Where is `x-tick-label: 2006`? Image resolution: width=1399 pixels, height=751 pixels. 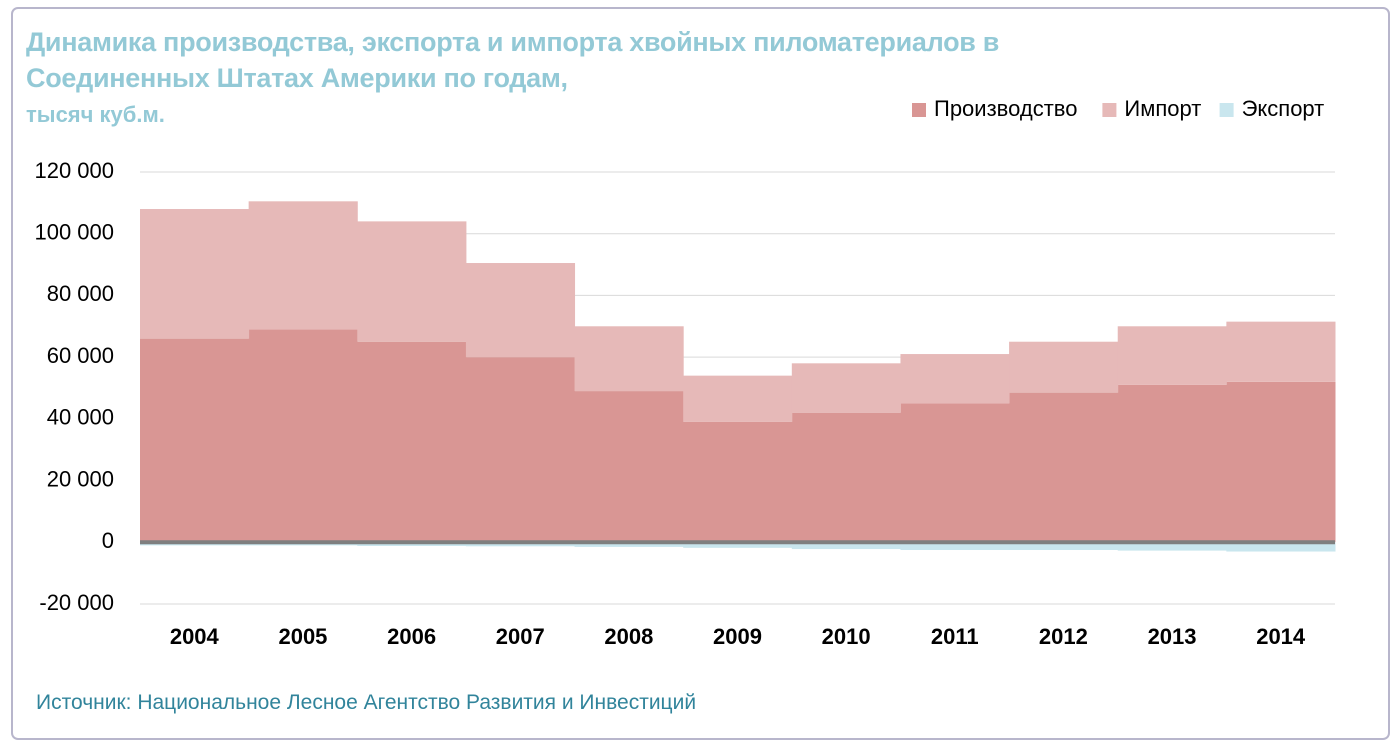
x-tick-label: 2006 is located at coordinates (411, 636).